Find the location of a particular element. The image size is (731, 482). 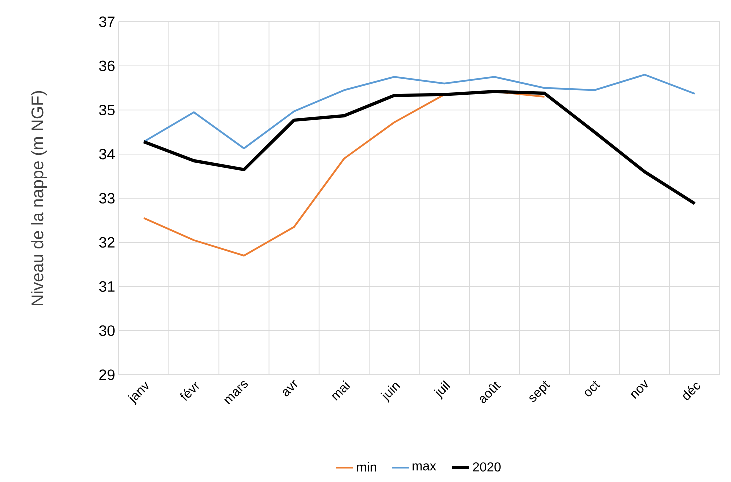

y-tick-label: 29 is located at coordinates (107, 375).